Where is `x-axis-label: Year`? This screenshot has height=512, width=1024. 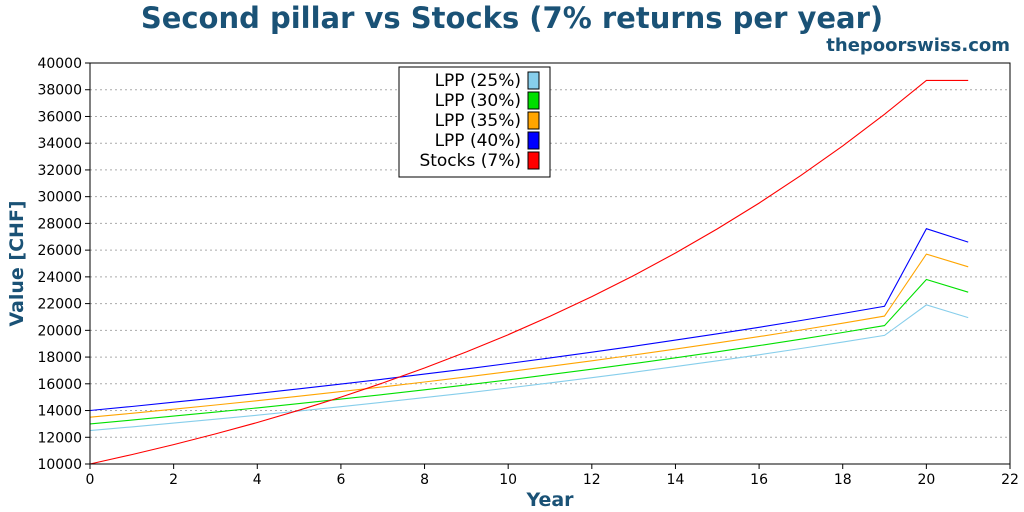
x-axis-label: Year is located at coordinates (549, 500).